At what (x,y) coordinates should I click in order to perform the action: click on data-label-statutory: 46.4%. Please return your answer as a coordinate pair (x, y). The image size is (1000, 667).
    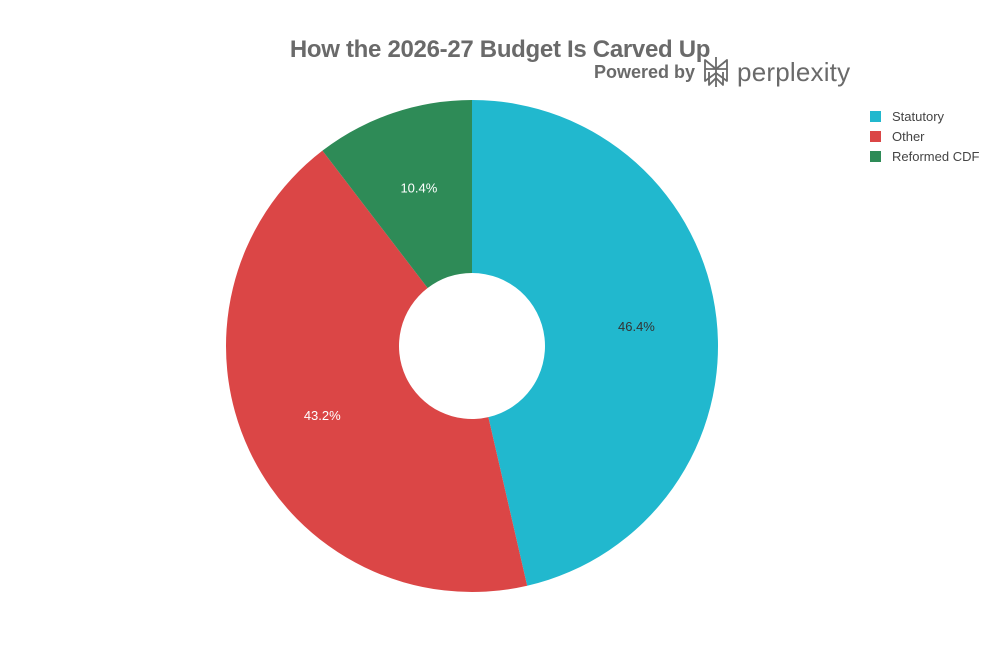
    Looking at the image, I should click on (636, 326).